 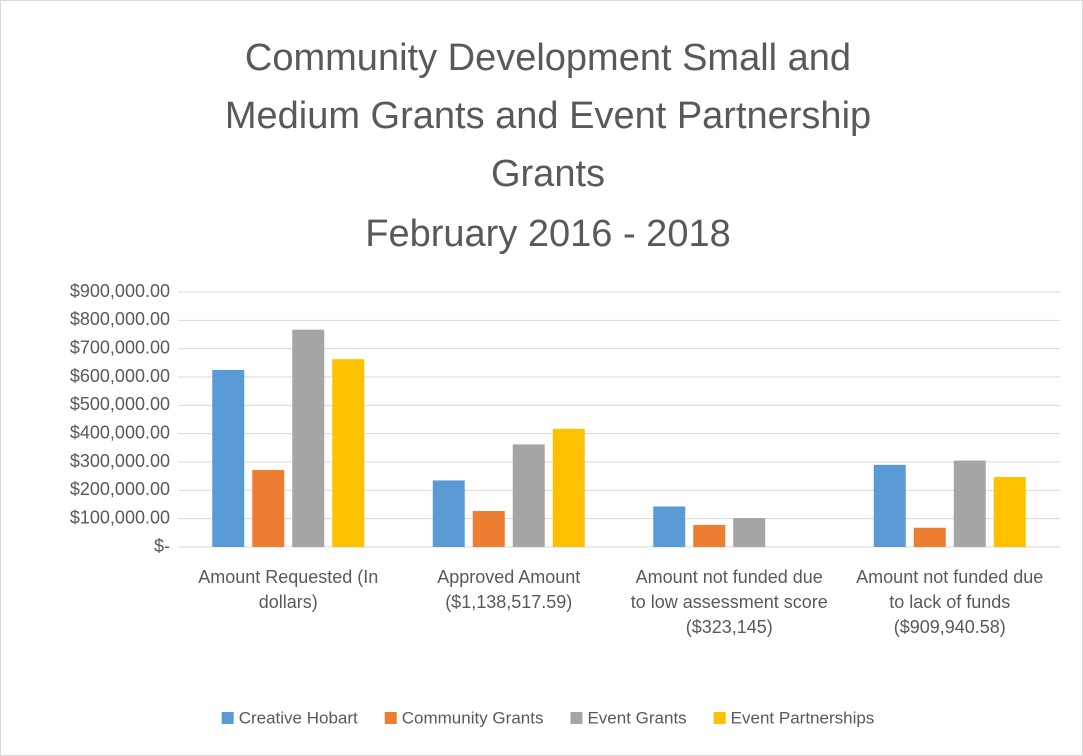 I want to click on x-tick-label: Approved Amount ($1,138,517.59), so click(x=508, y=589).